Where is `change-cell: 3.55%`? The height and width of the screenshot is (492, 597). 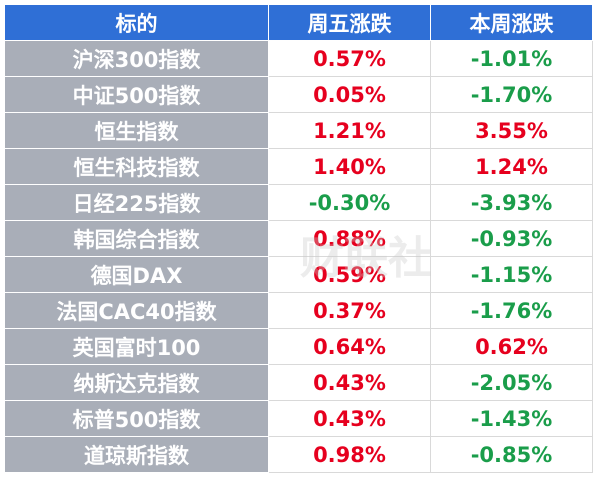 change-cell: 3.55% is located at coordinates (511, 130).